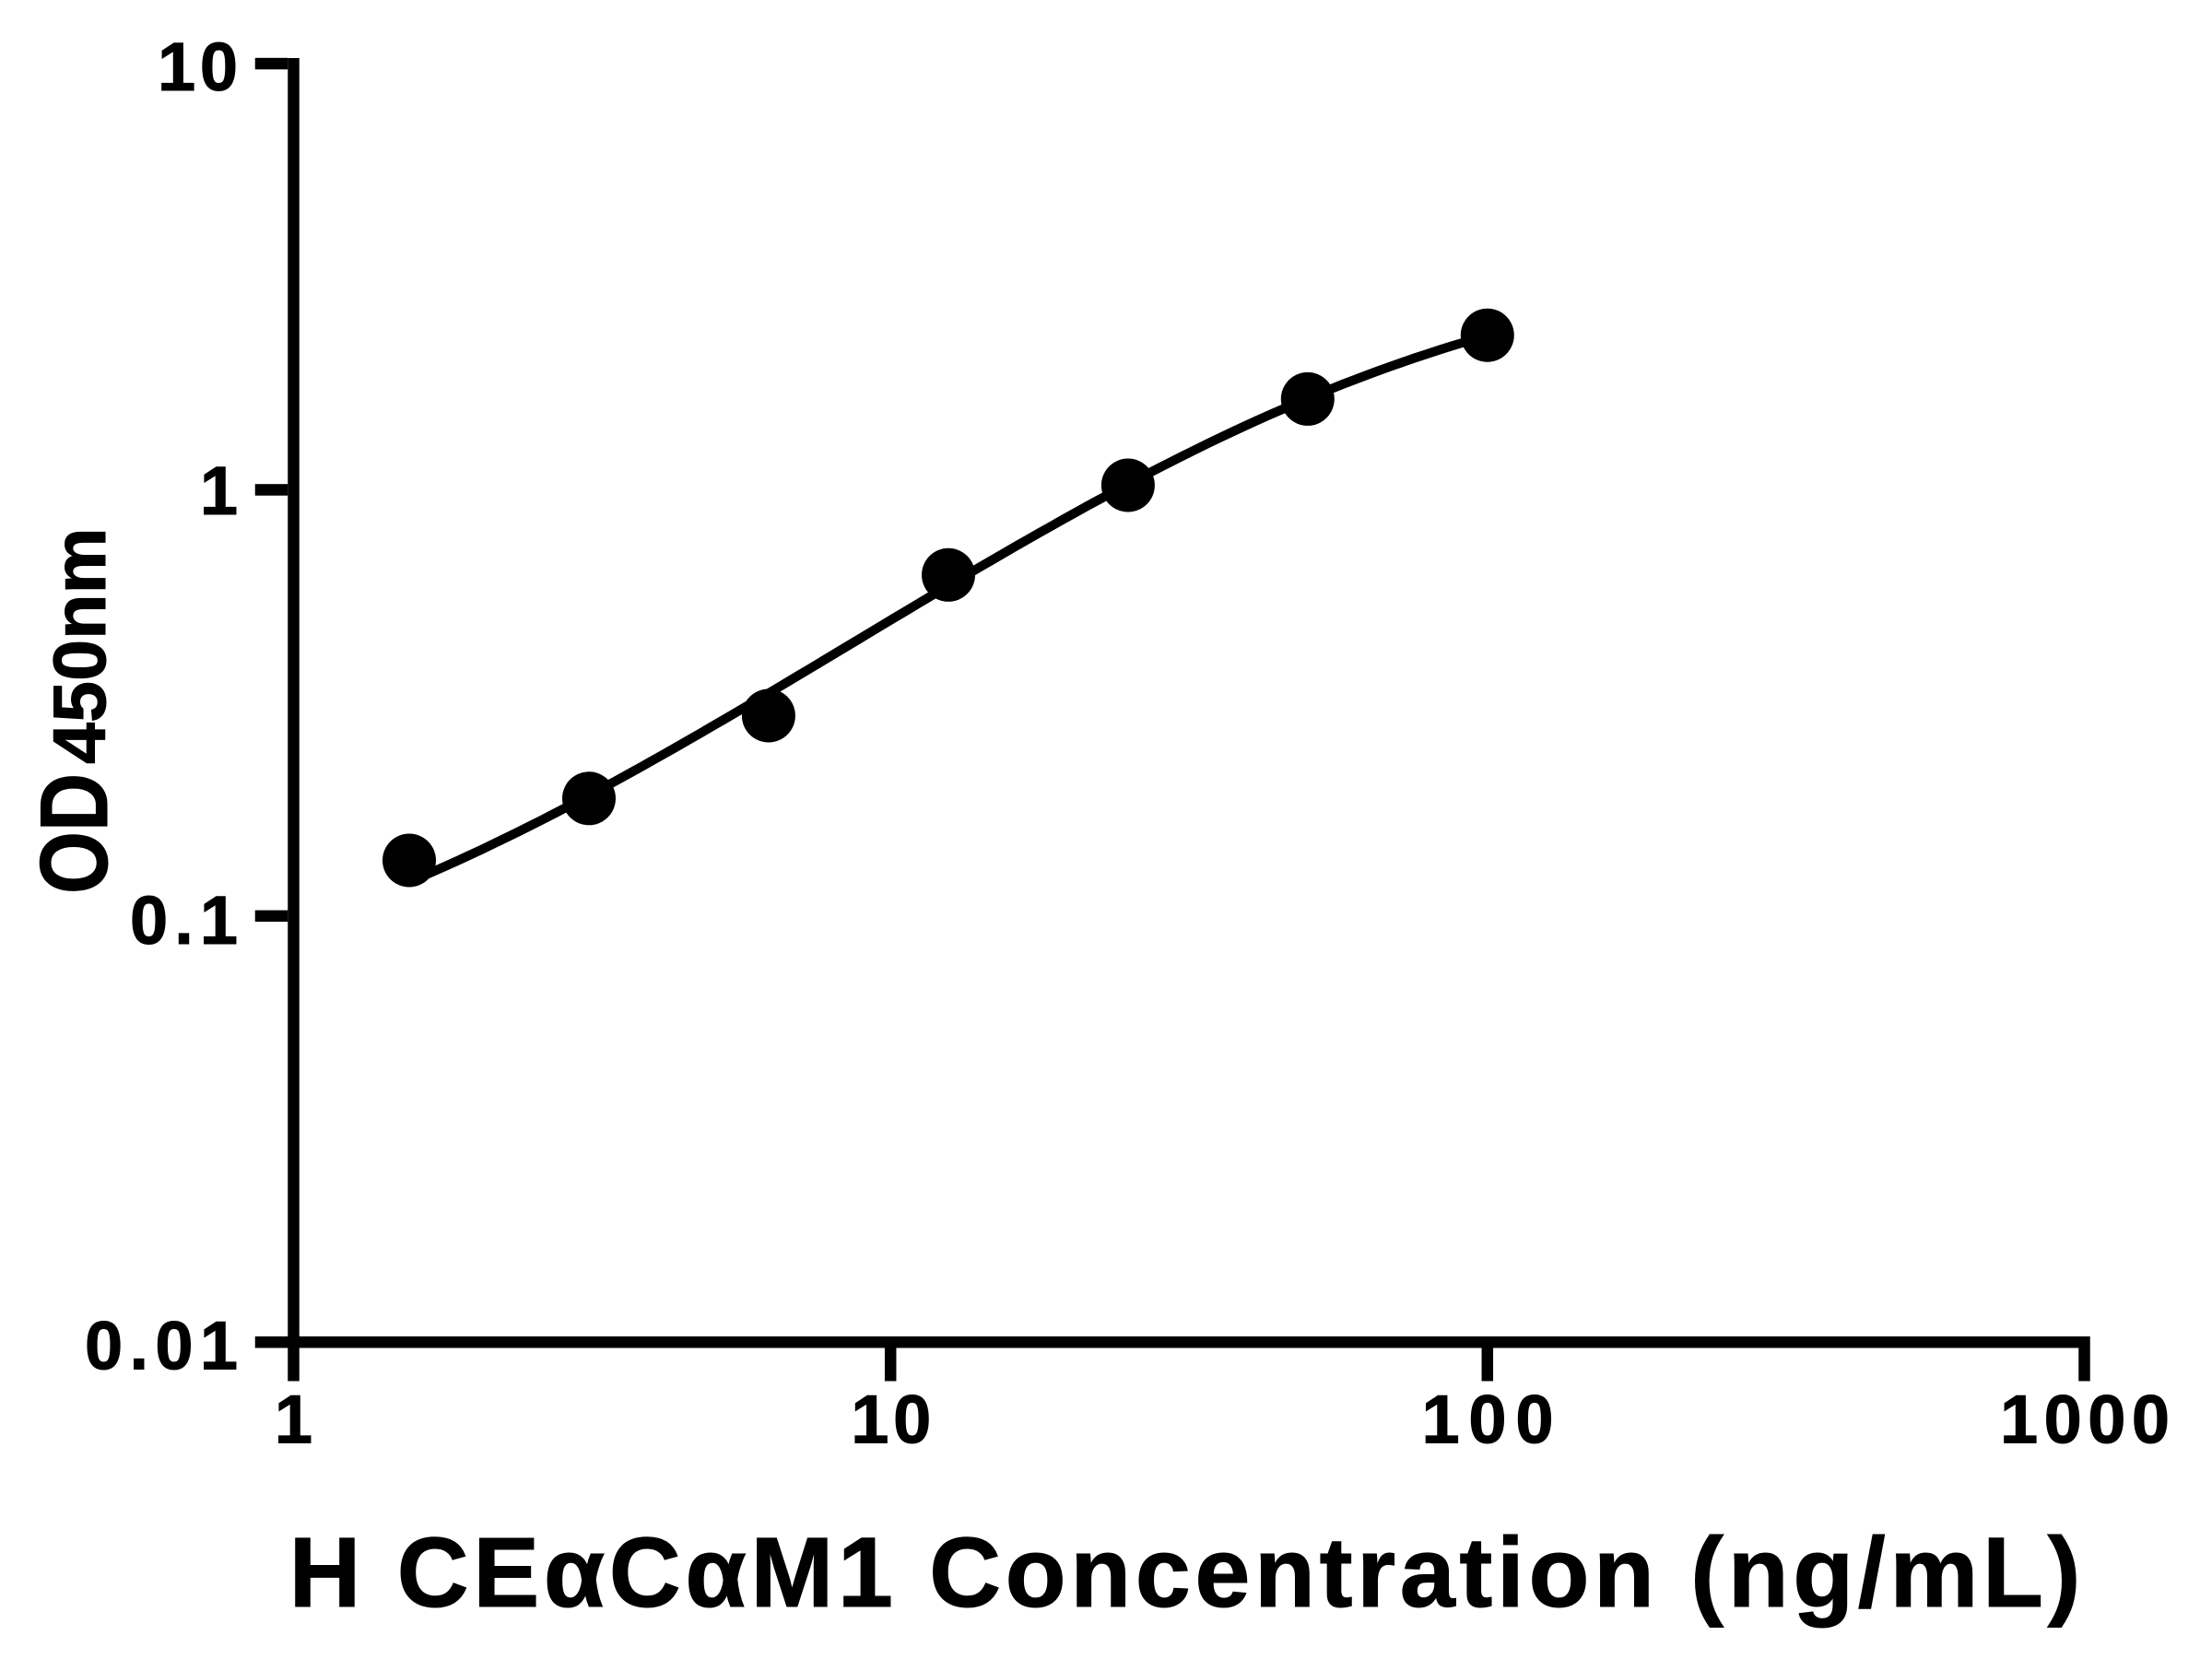 This screenshot has height=1659, width=2212. Describe the element at coordinates (1488, 1420) in the screenshot. I see `svg-text: 100` at that location.